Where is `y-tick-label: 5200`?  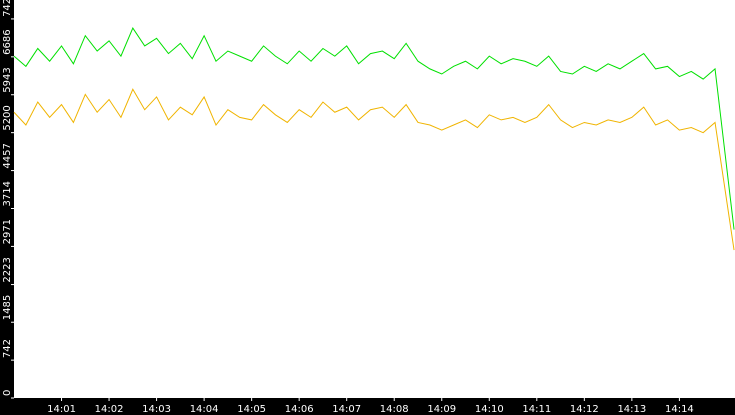 y-tick-label: 5200 is located at coordinates (7, 117).